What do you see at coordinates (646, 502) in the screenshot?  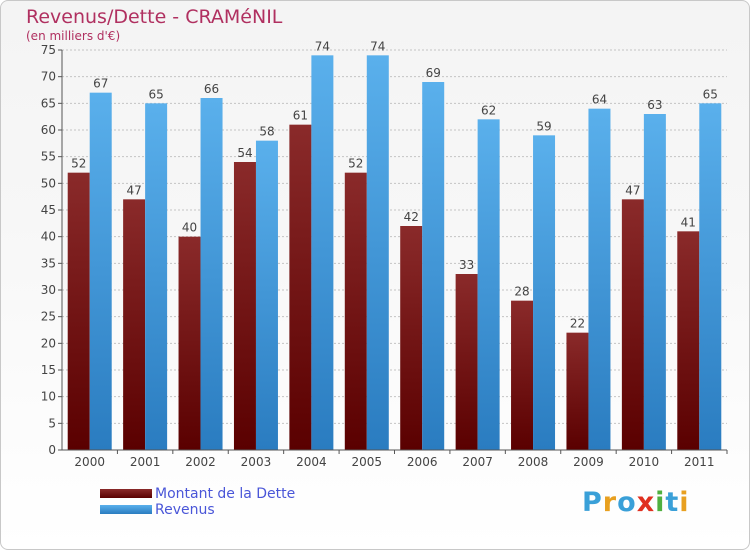 I see `logo-letter: x` at bounding box center [646, 502].